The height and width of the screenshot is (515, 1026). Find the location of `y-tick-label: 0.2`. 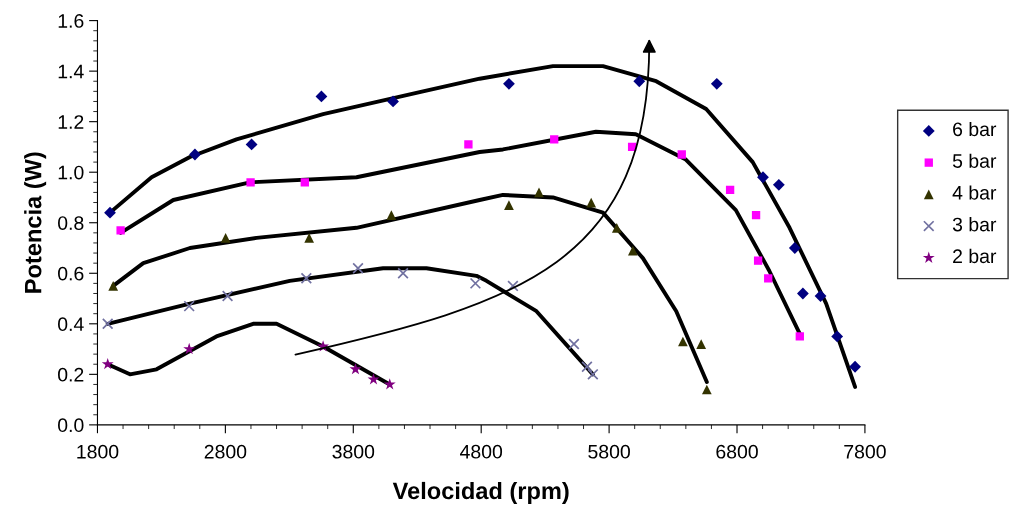

y-tick-label: 0.2 is located at coordinates (71, 374).